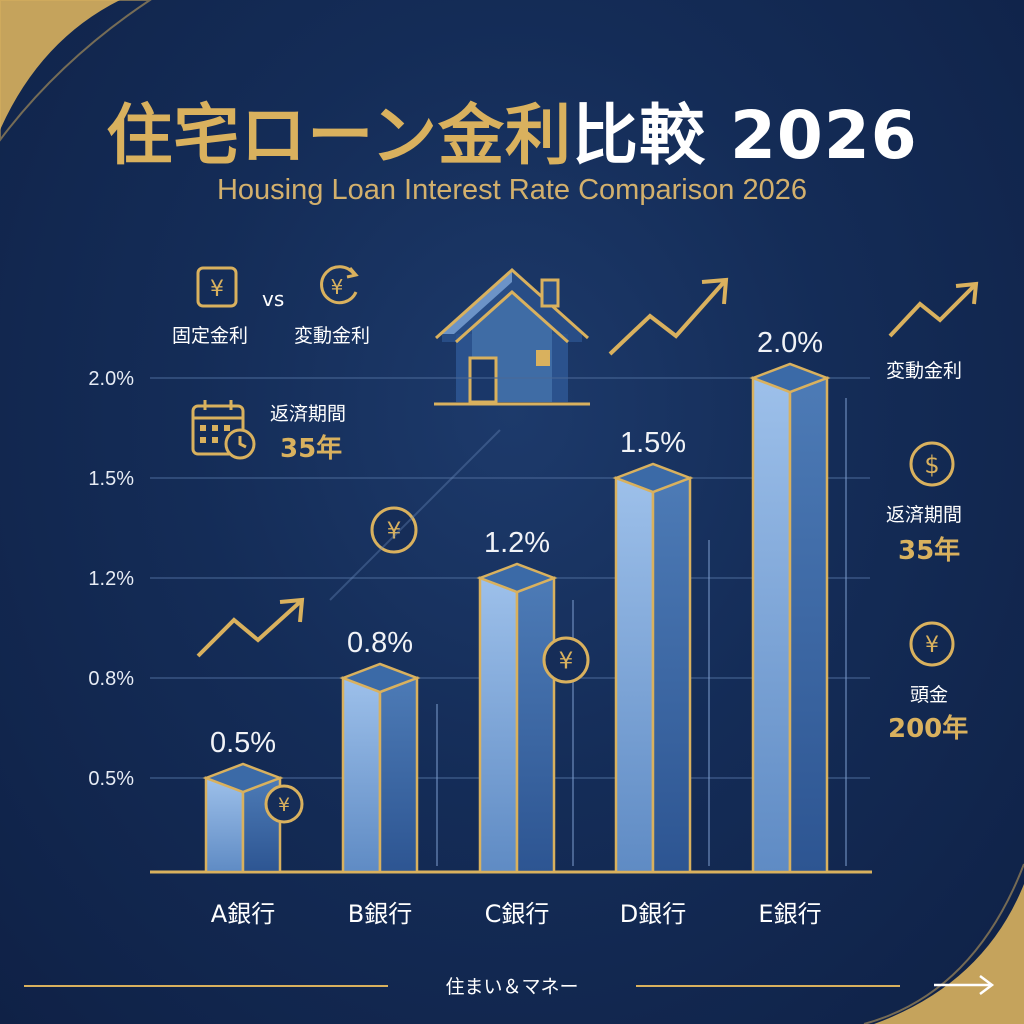 This screenshot has width=1024, height=1024. What do you see at coordinates (223, 430) in the screenshot?
I see `calendar-clock-icon` at bounding box center [223, 430].